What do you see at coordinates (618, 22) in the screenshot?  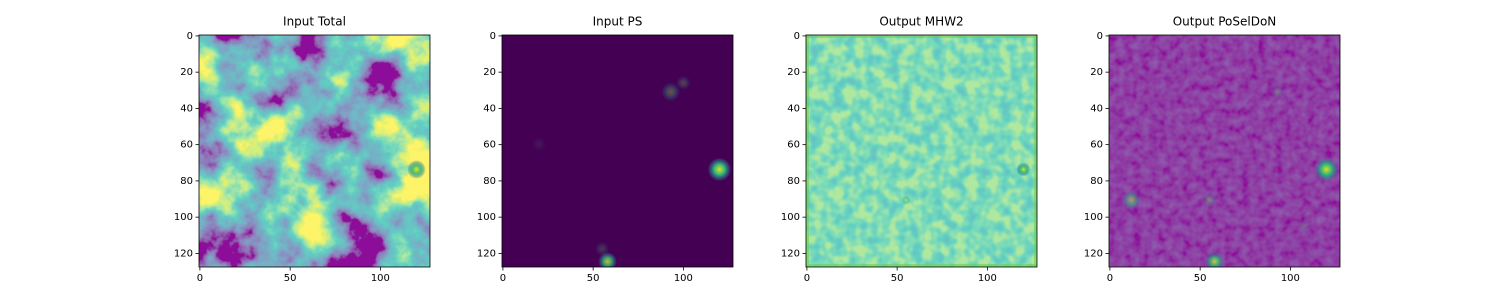 I see `panel-title: Input PS` at bounding box center [618, 22].